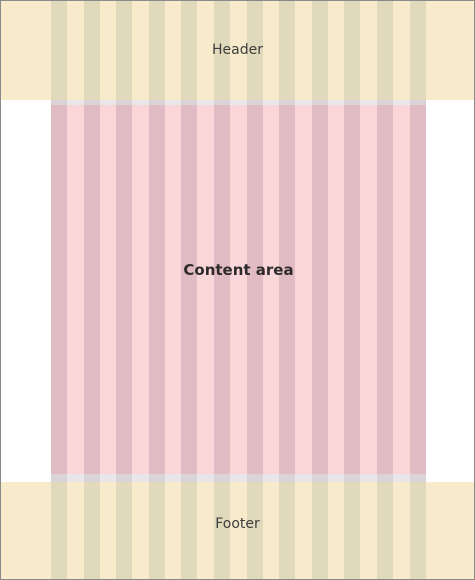  I want to click on header-gutter-columns, so click(238, 102).